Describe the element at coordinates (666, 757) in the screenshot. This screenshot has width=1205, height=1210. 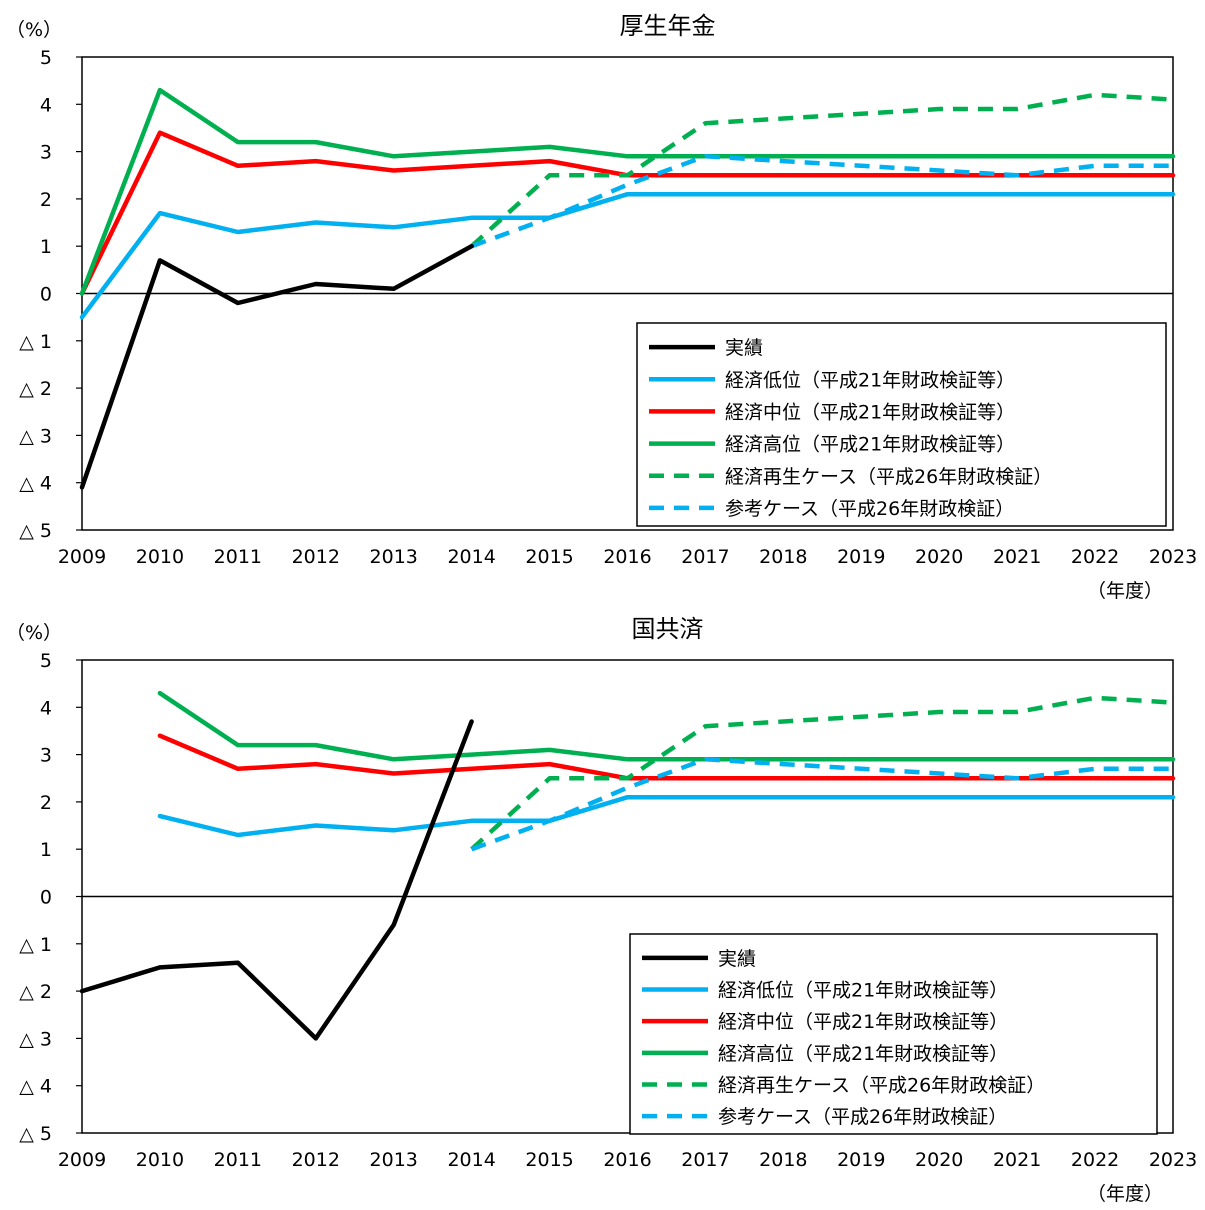
I see `series-line-mid` at that location.